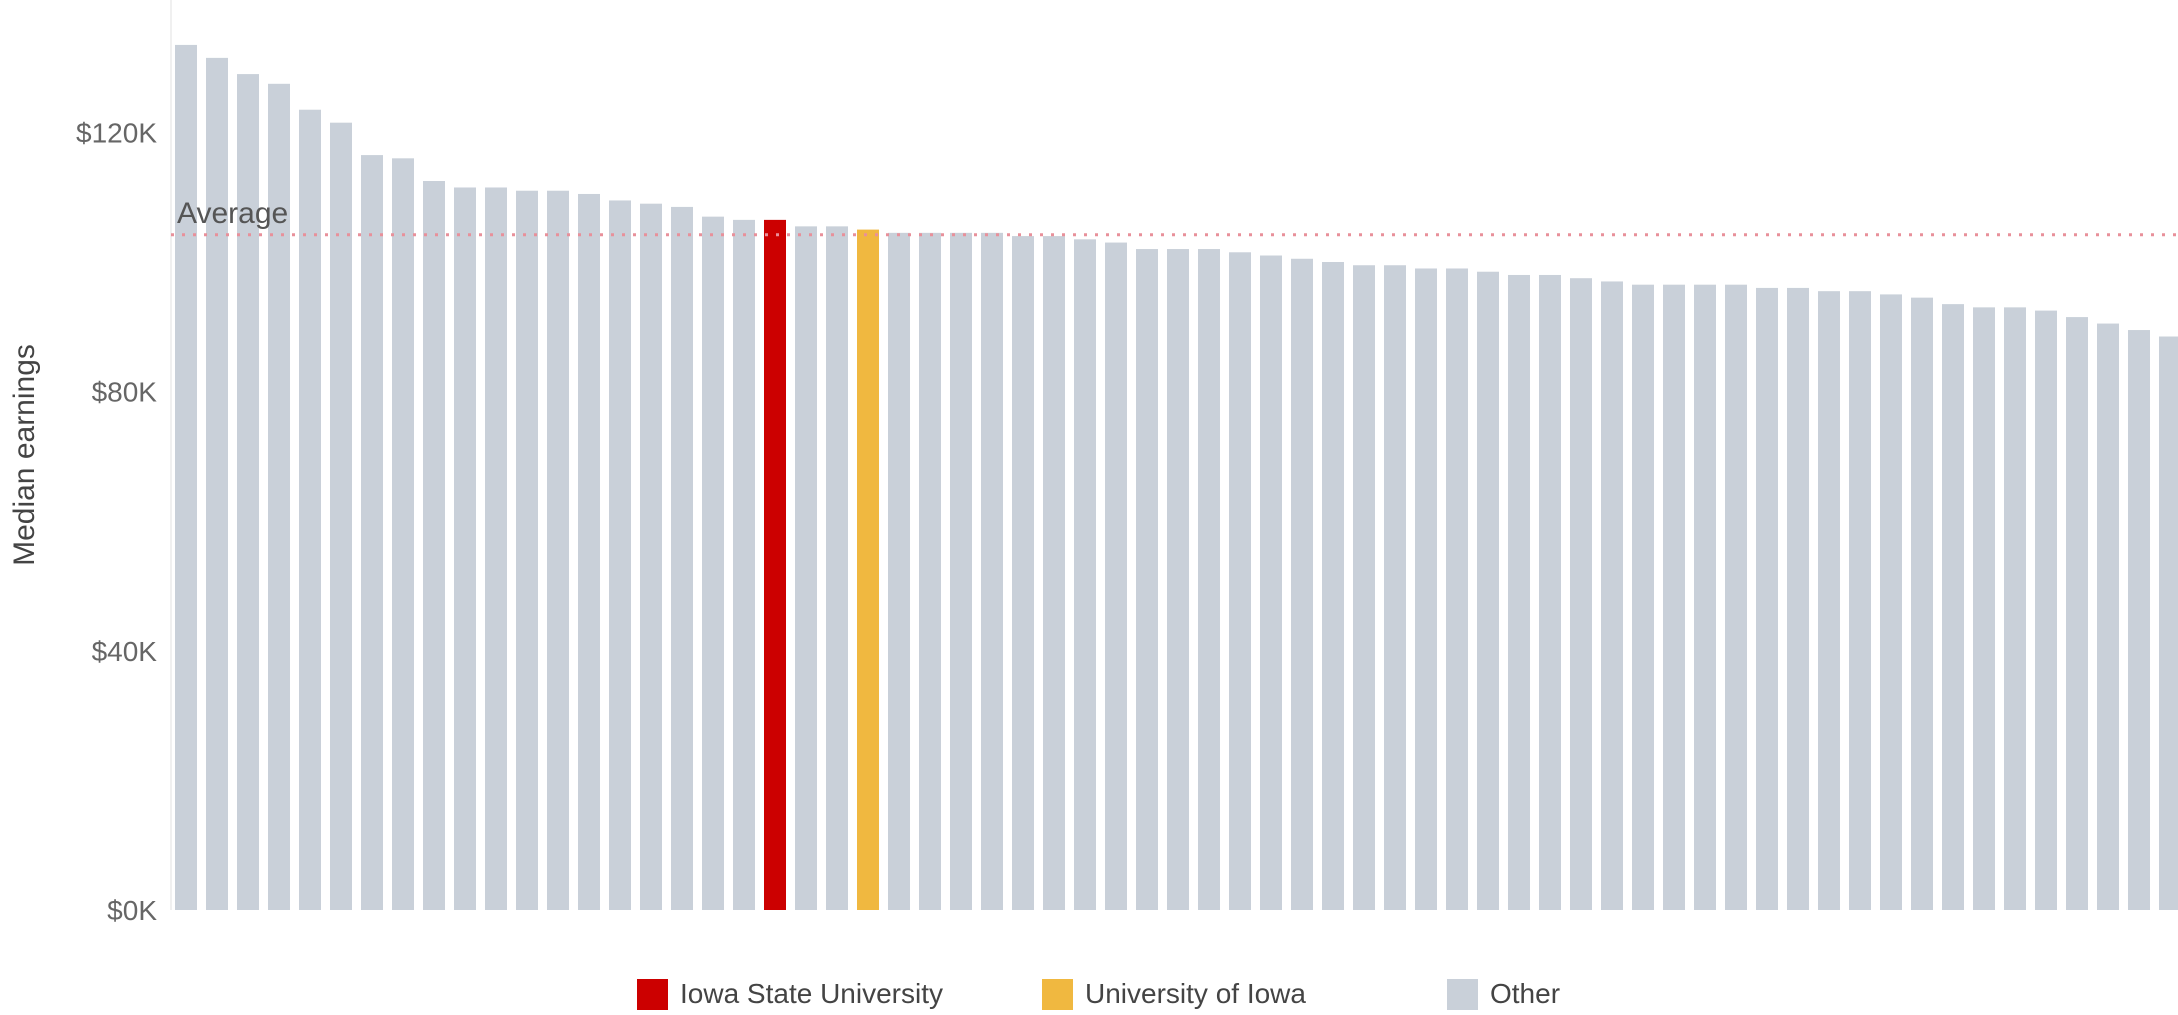 The height and width of the screenshot is (1015, 2178). Describe the element at coordinates (116, 521) in the screenshot. I see `y-axis-ticks: $0K $40K $80K $120K` at that location.